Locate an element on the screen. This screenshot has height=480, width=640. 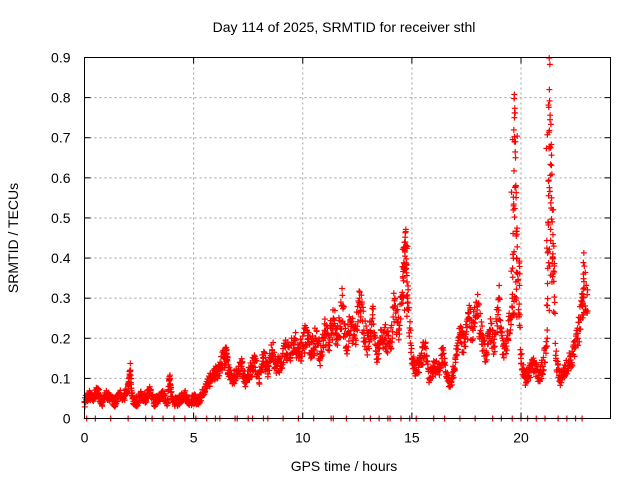
y-tick-label: 0.1 is located at coordinates (61, 378).